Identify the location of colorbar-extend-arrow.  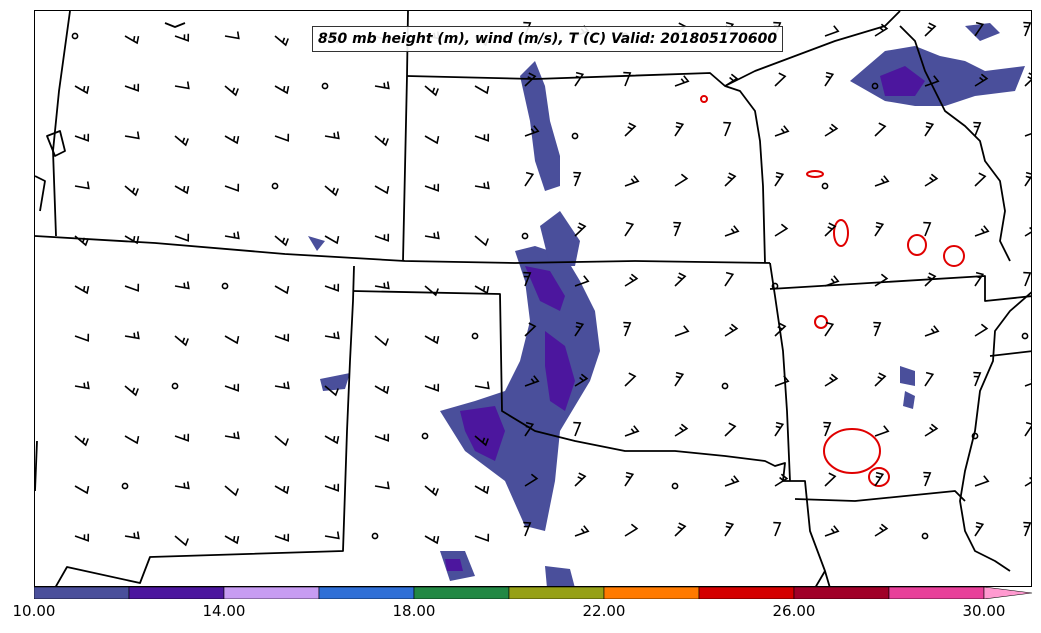
(1008, 593).